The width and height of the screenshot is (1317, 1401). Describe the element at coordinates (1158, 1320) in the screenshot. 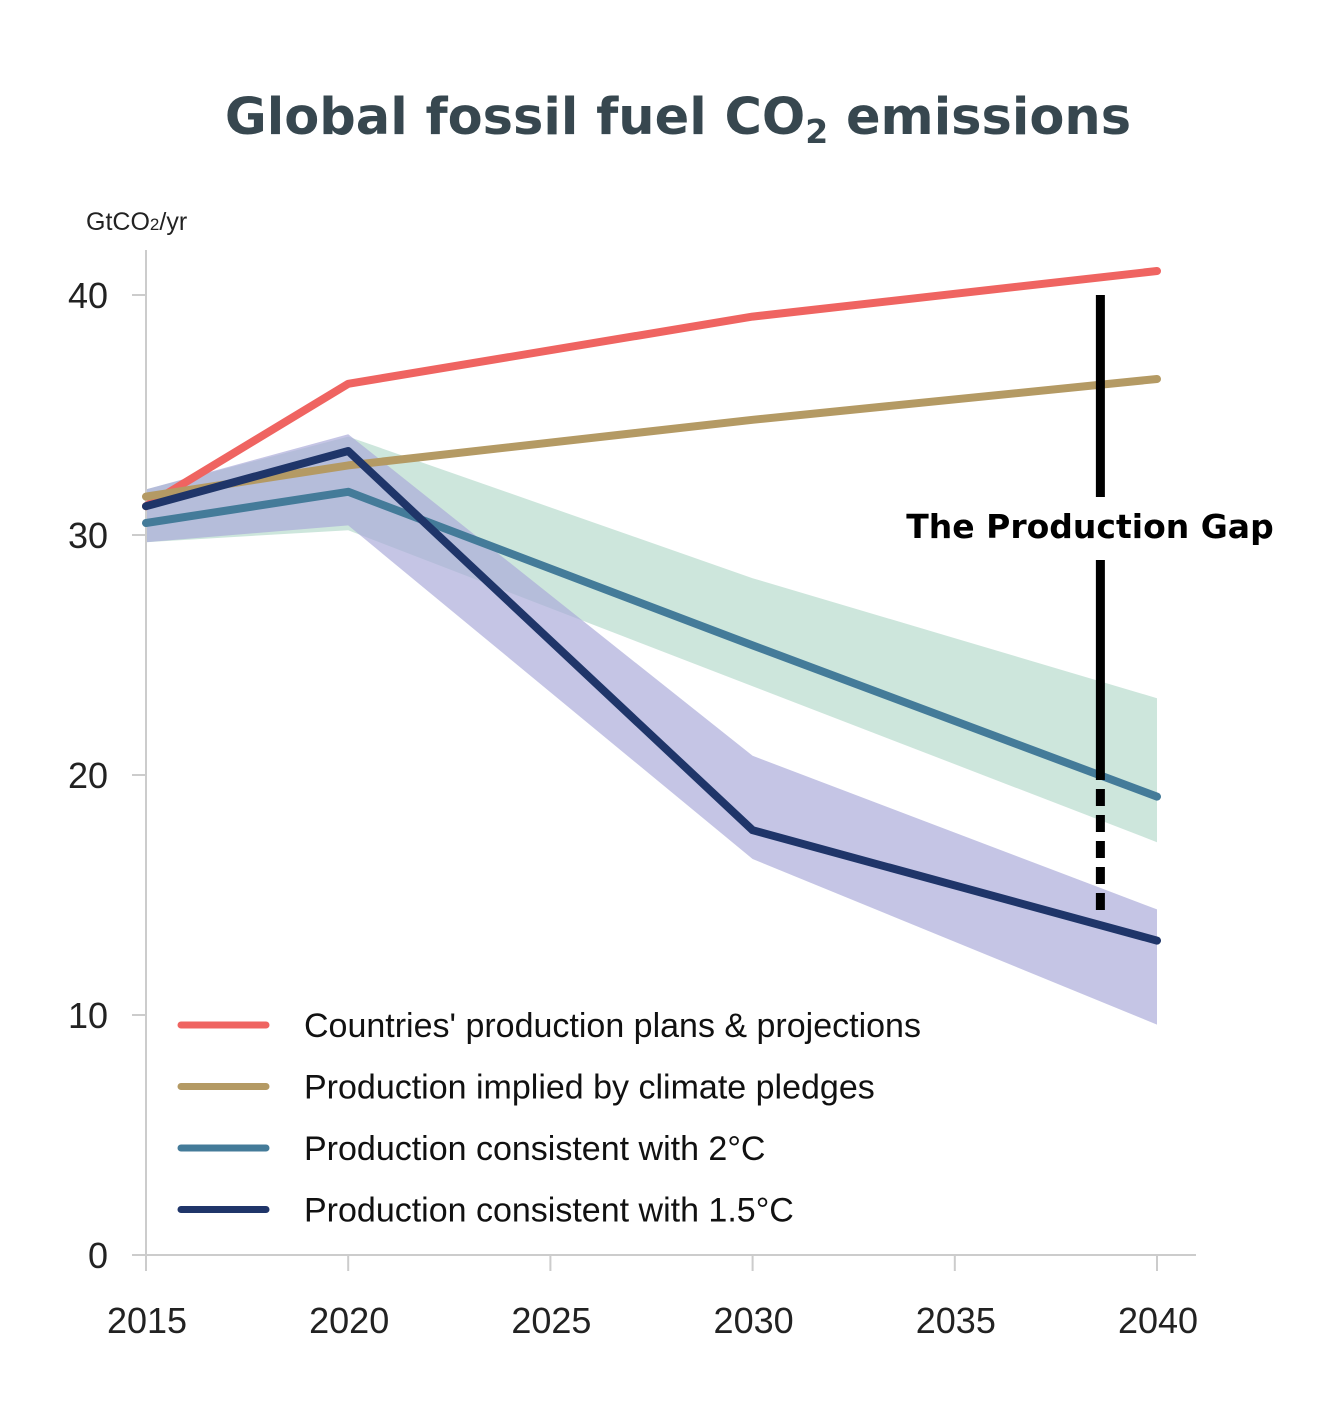

I see `x-tick-label: 2040` at that location.